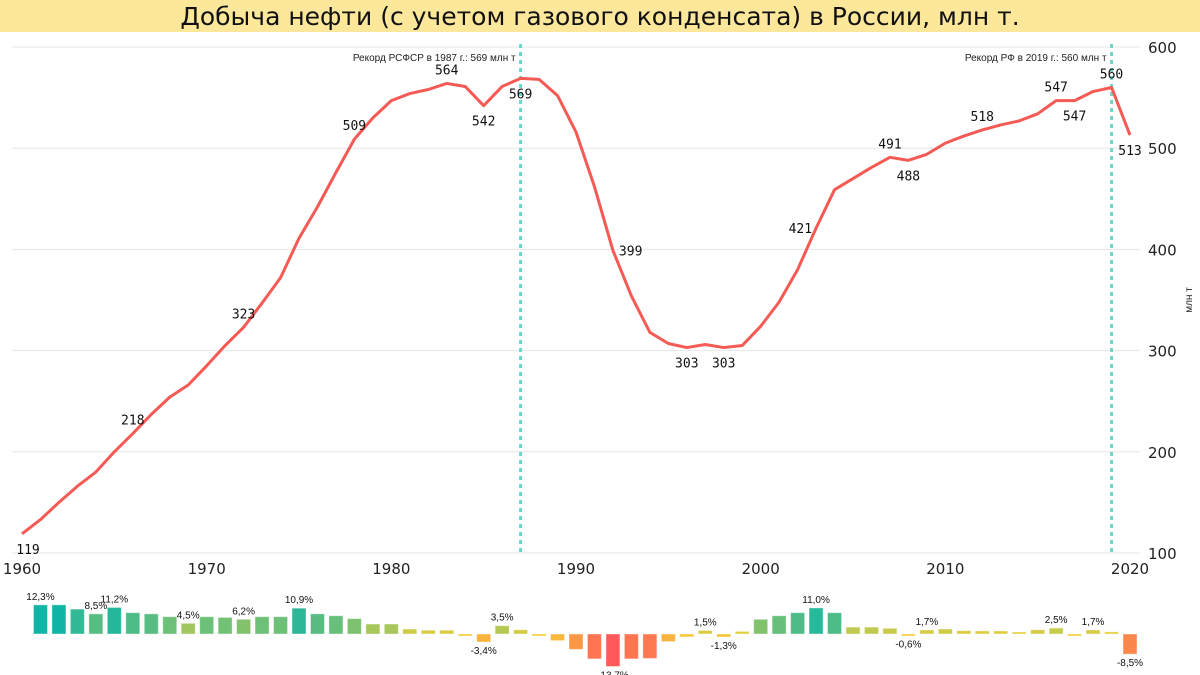 This screenshot has width=1200, height=675. Describe the element at coordinates (761, 569) in the screenshot. I see `x-tick-label: 2000` at that location.